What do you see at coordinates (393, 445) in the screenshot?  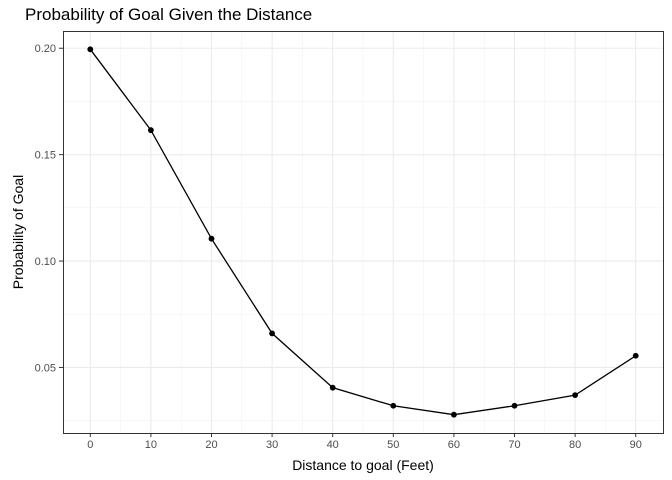 I see `x-tick-label: 50` at bounding box center [393, 445].